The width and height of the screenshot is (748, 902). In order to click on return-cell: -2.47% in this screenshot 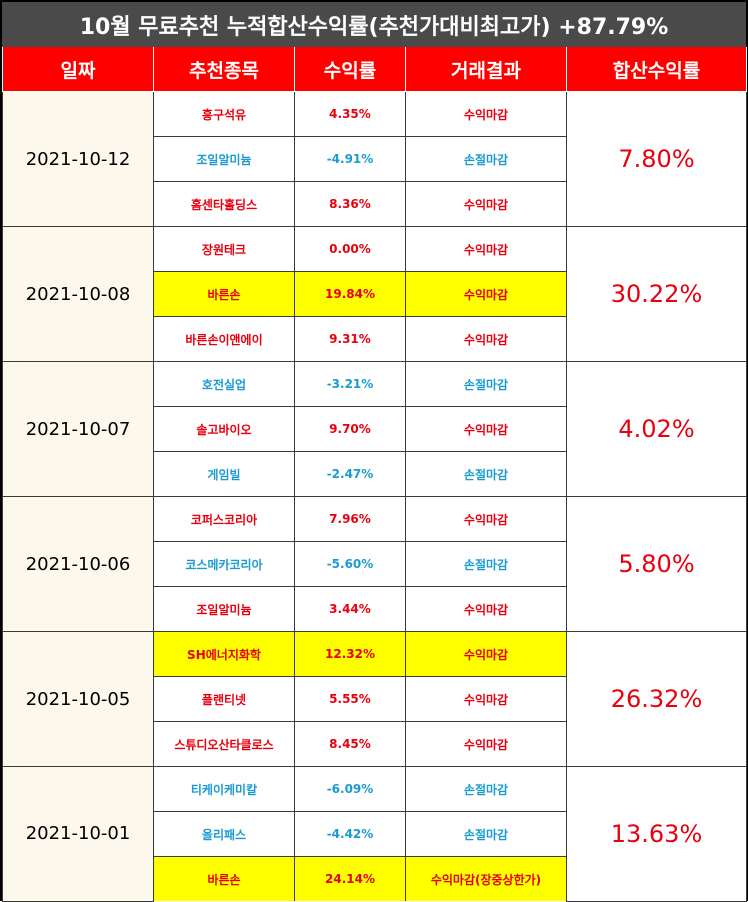, I will do `click(350, 474)`.